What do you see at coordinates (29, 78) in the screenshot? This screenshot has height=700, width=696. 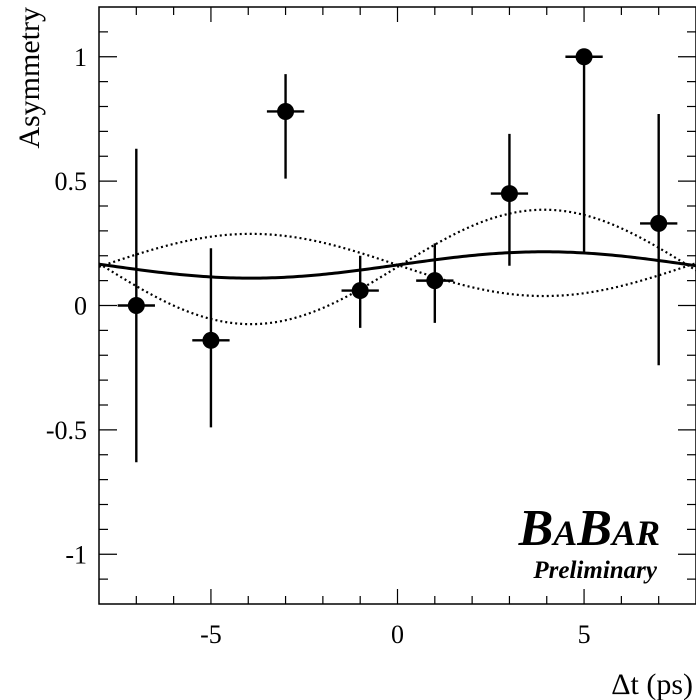 I see `y-axis-title: Asymmetry` at bounding box center [29, 78].